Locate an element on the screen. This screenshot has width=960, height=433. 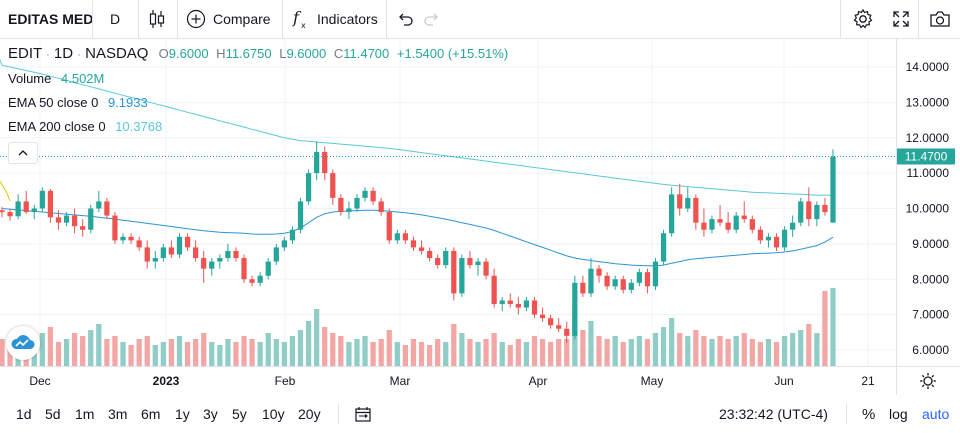
range-button-10y: 10y is located at coordinates (273, 414).